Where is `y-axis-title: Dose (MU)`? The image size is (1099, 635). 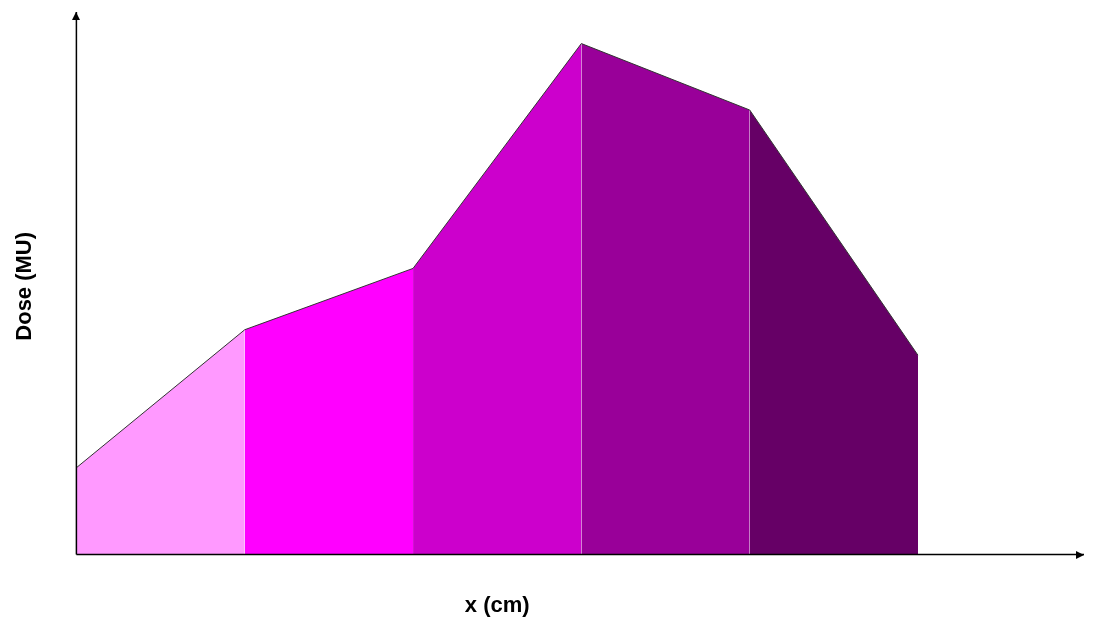
y-axis-title: Dose (MU) is located at coordinates (24, 286).